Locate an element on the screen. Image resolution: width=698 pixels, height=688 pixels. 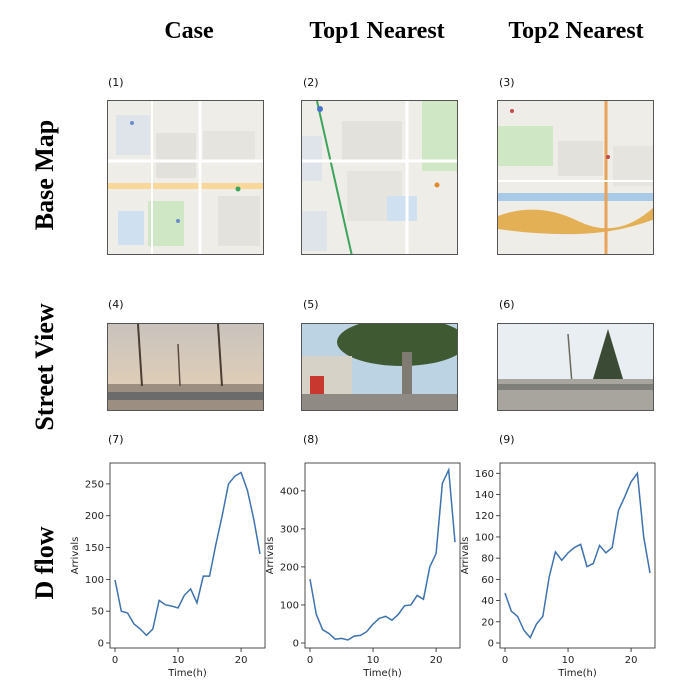
panel-label-6: (6) is located at coordinates (507, 304).